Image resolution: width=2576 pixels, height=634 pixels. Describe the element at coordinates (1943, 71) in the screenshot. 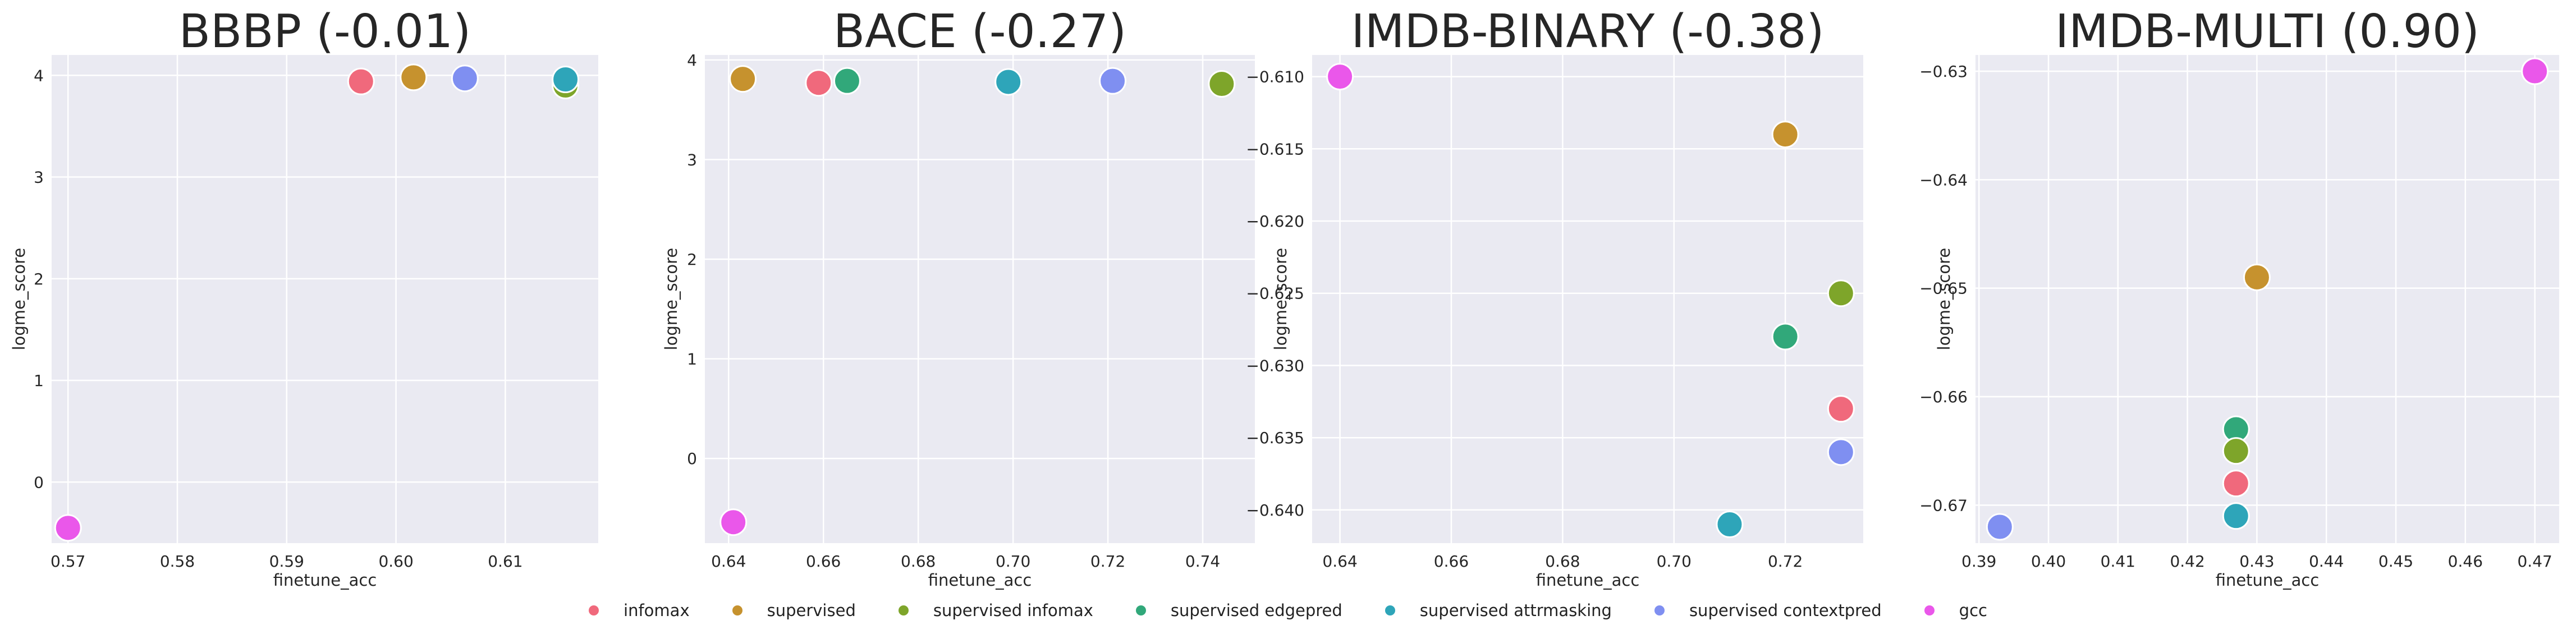

I see `panel-4-y-tick-label: −0.63` at that location.